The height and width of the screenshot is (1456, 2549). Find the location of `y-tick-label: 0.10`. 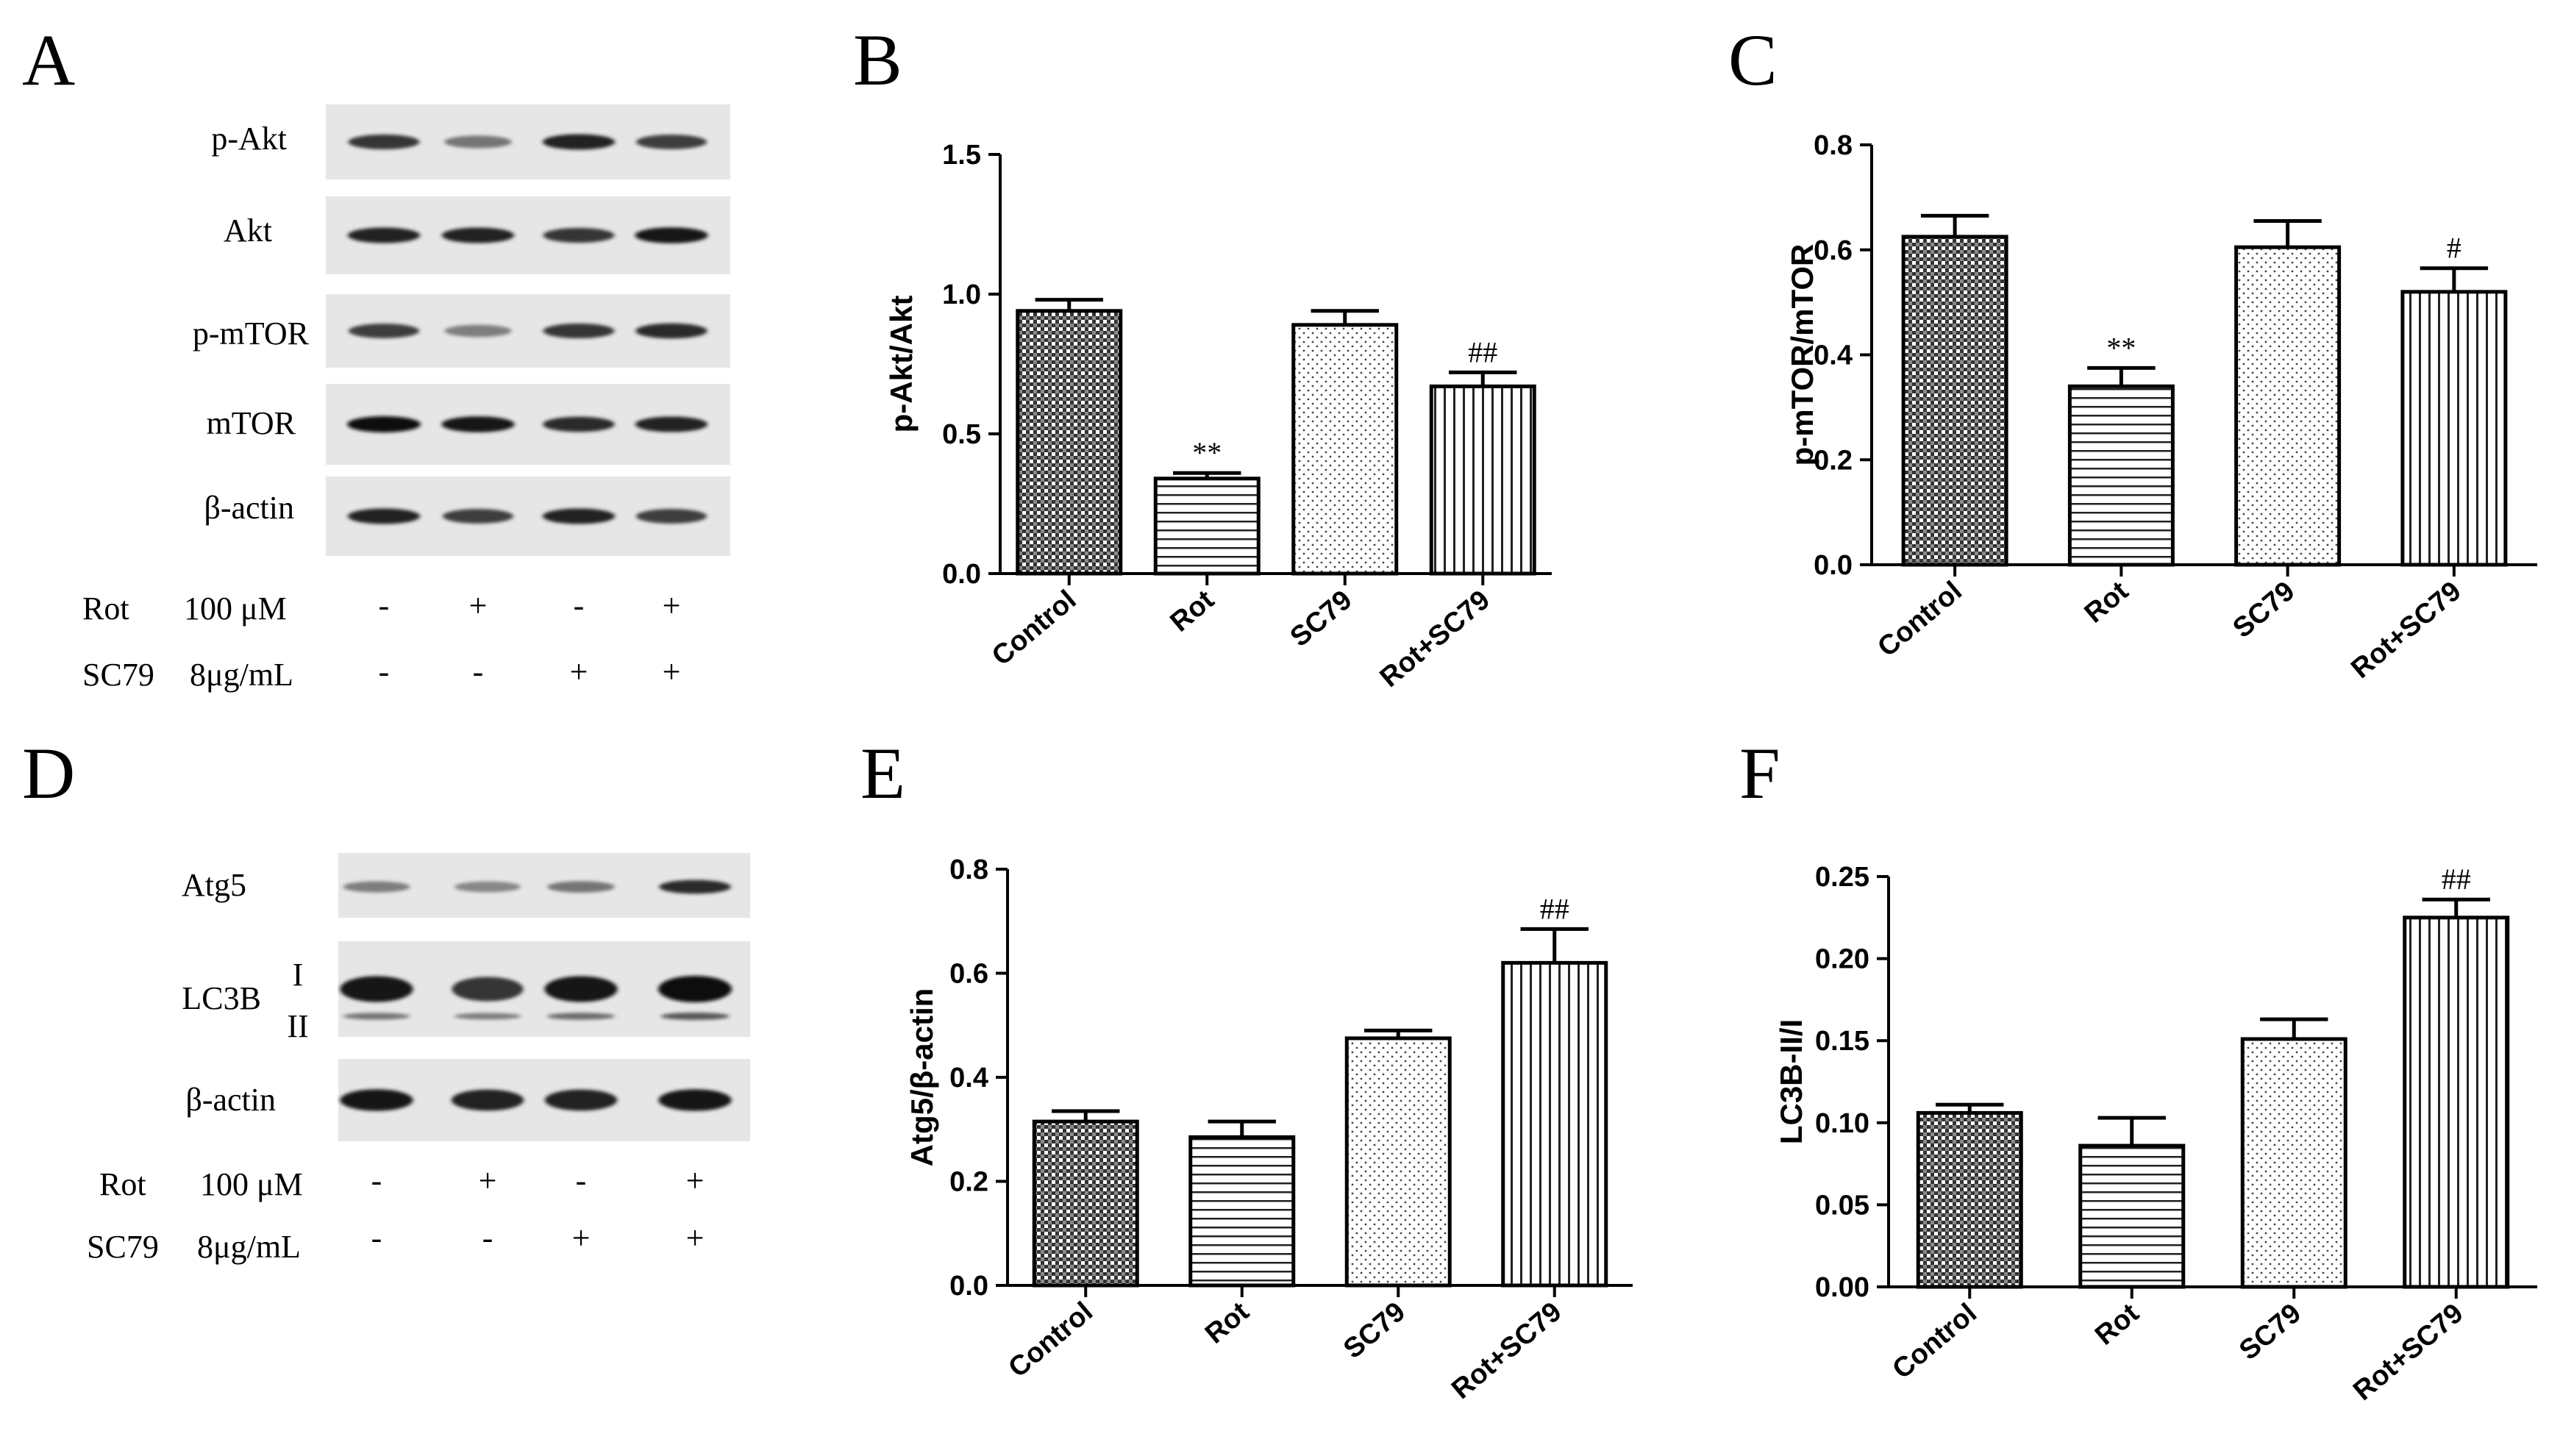

y-tick-label: 0.10 is located at coordinates (1842, 1123).